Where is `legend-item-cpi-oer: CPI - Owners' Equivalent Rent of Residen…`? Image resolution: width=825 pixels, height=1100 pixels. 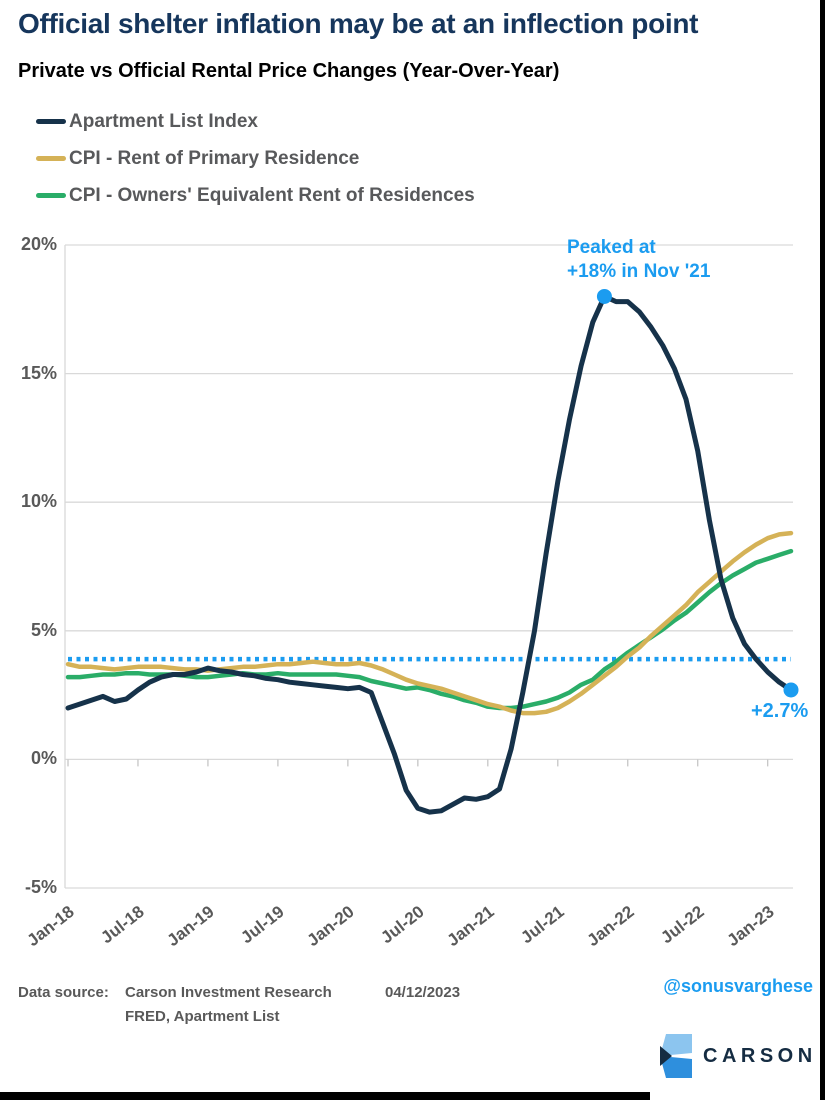
legend-item-cpi-oer: CPI - Owners' Equivalent Rent of Residen… is located at coordinates (255, 195).